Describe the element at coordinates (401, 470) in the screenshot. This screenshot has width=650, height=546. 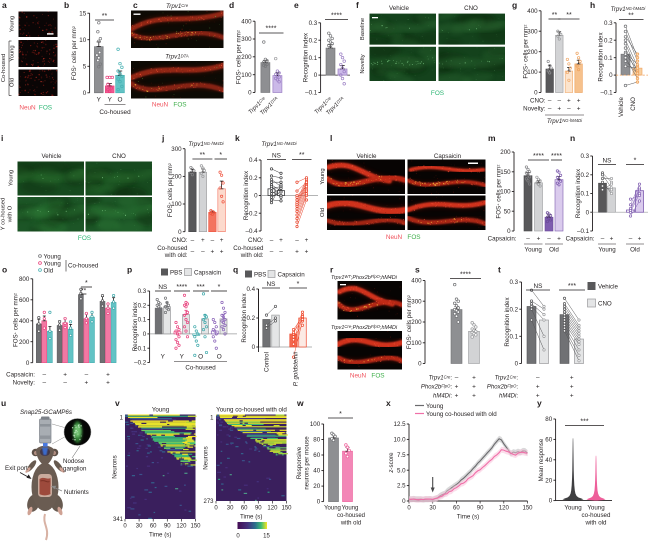
I see `svg-text: 5.0` at that location.